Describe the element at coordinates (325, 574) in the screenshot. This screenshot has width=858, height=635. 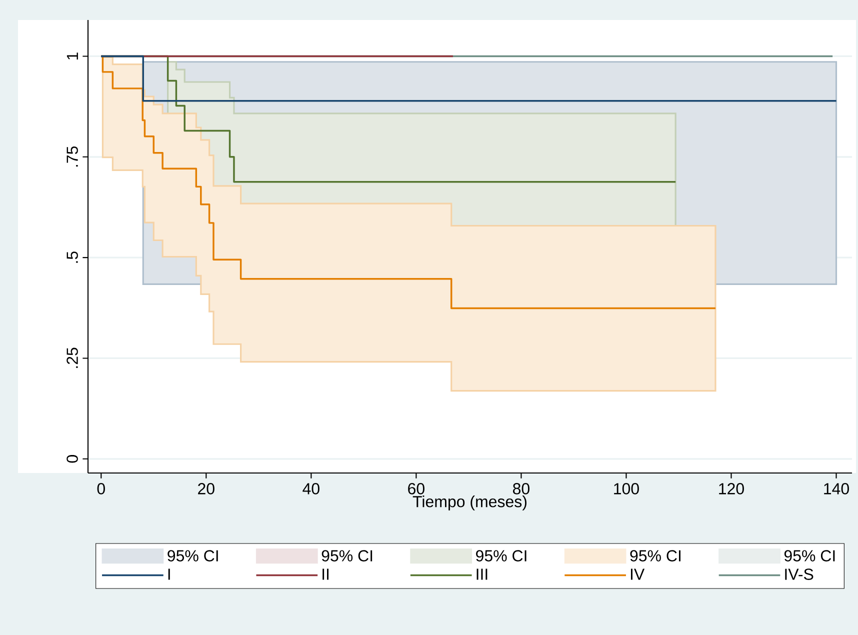
I see `legend-label: II` at that location.